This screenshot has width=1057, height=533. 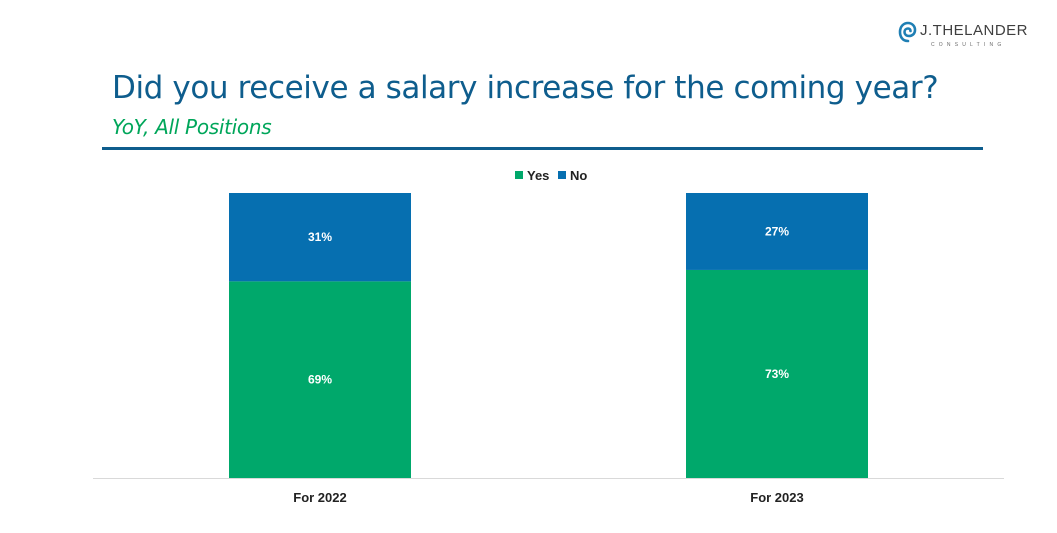 What do you see at coordinates (192, 127) in the screenshot?
I see `page-subtitle: YoY, All Positions` at bounding box center [192, 127].